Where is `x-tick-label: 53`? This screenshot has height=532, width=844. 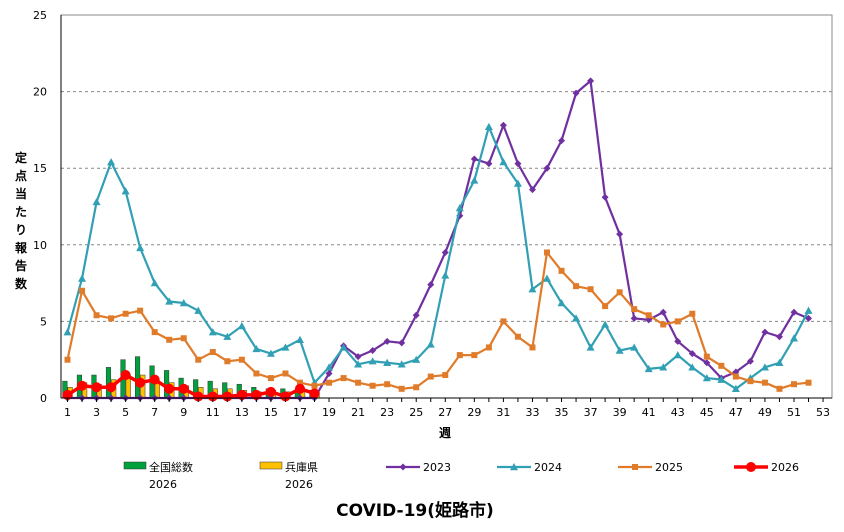
x-tick-label: 53 is located at coordinates (823, 412).